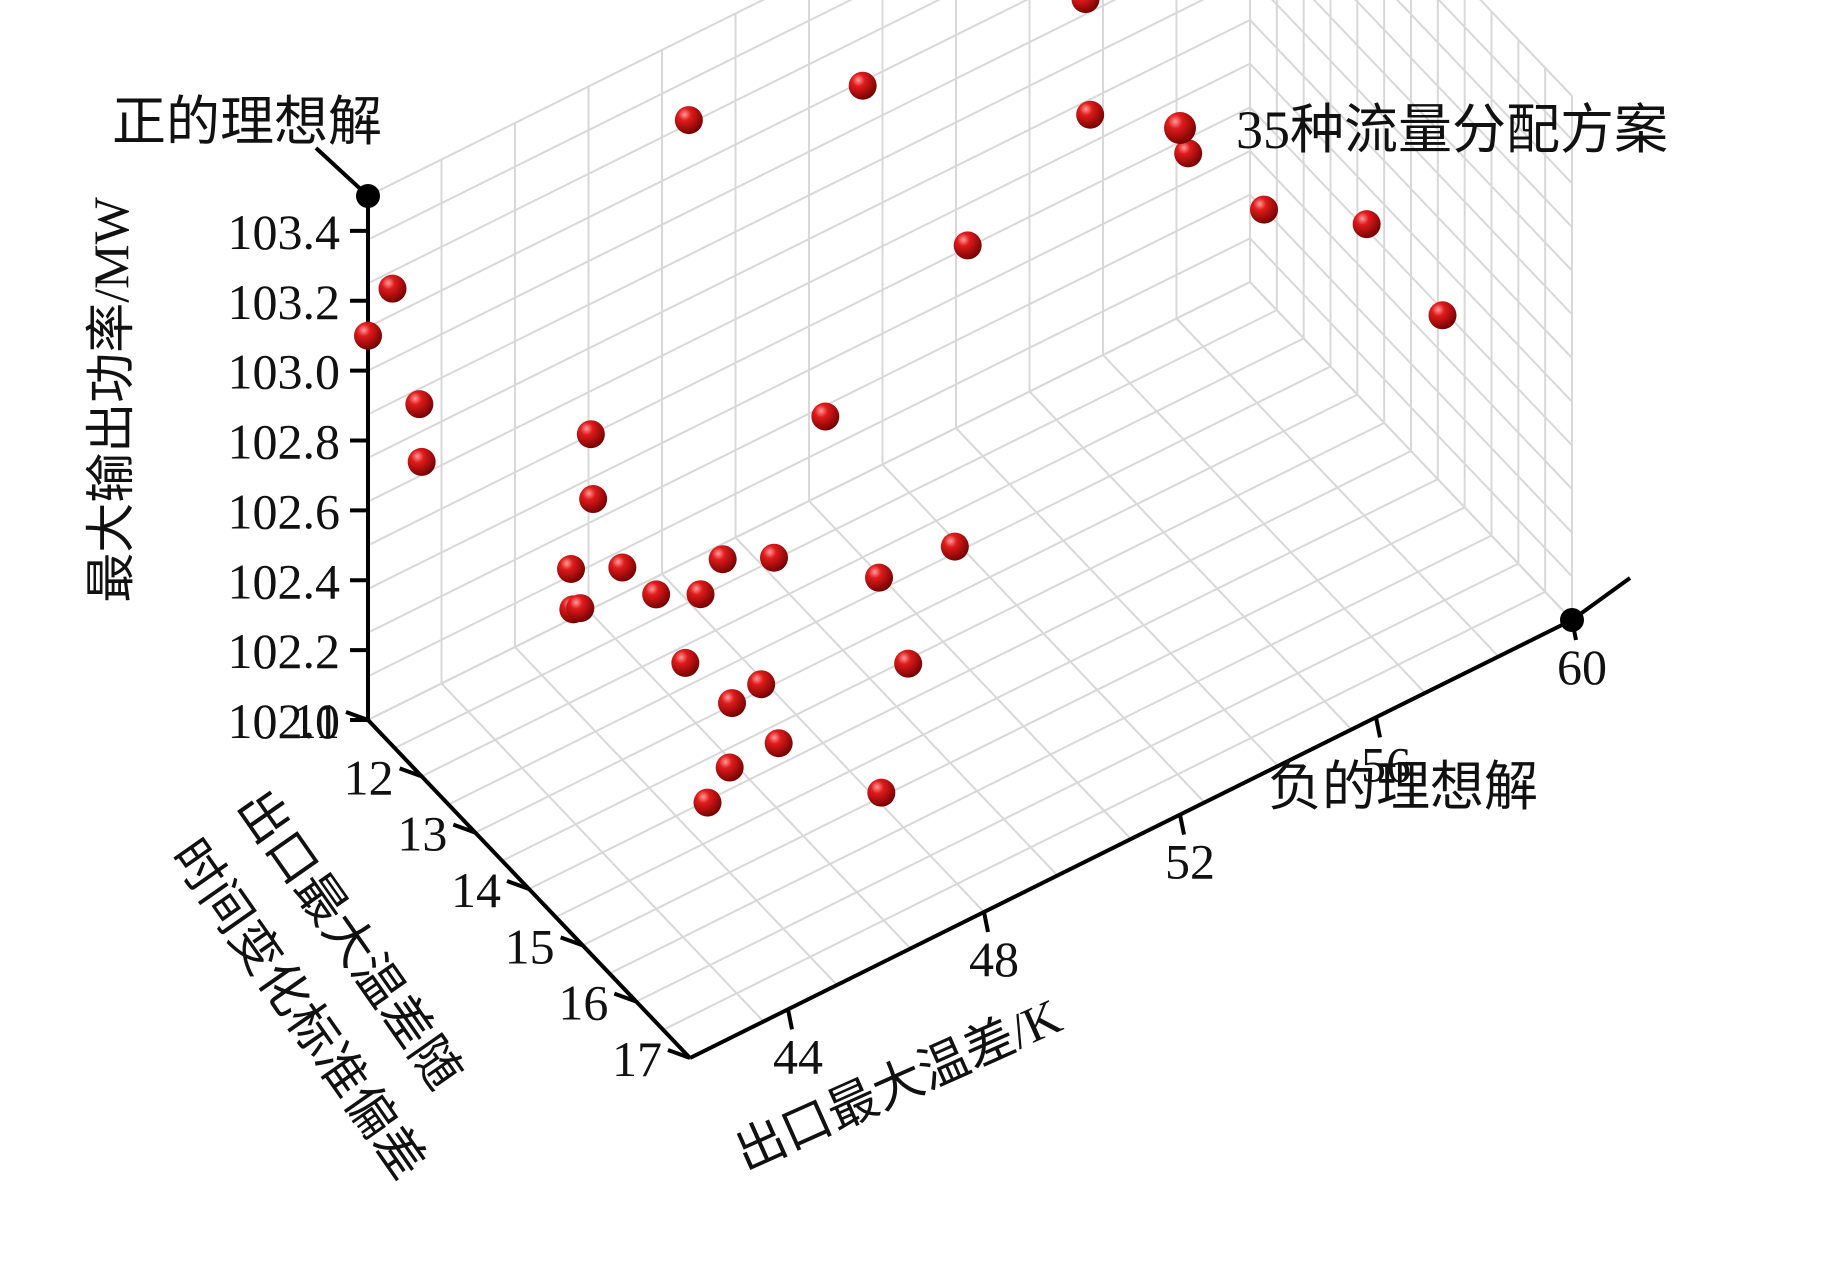 The image size is (1843, 1273). Describe the element at coordinates (530, 946) in the screenshot. I see `y-tick-label: 15` at that location.